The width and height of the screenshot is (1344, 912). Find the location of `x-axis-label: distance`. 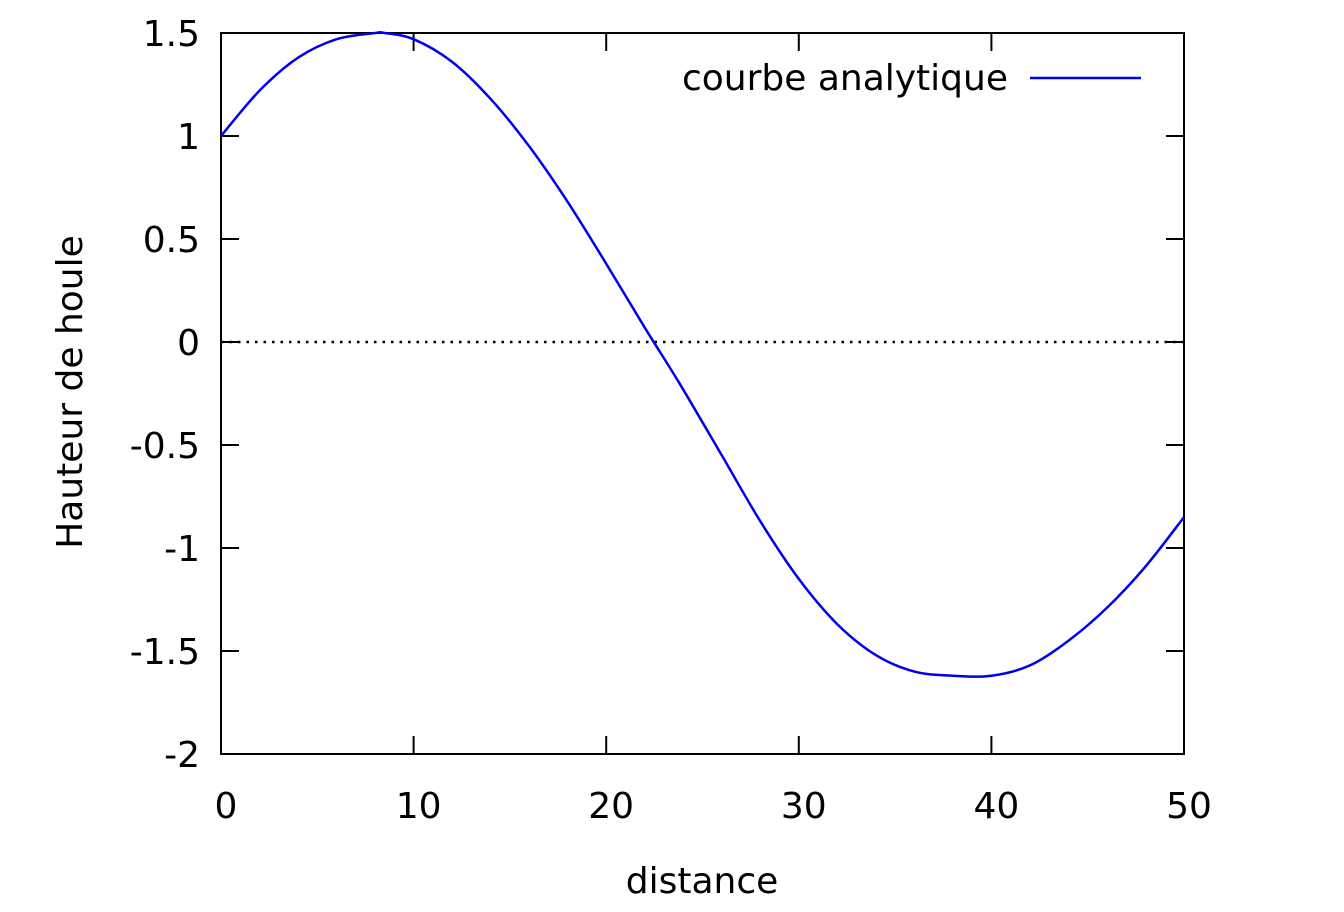

x-axis-label: distance is located at coordinates (702, 881).